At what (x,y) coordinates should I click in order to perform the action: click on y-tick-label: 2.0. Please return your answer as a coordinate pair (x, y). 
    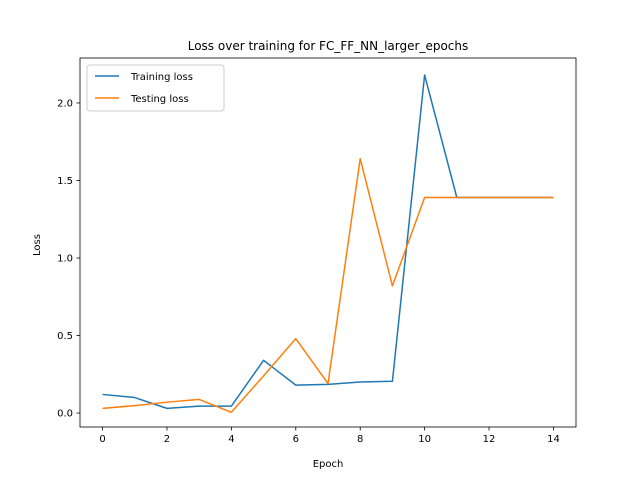
    Looking at the image, I should click on (65, 103).